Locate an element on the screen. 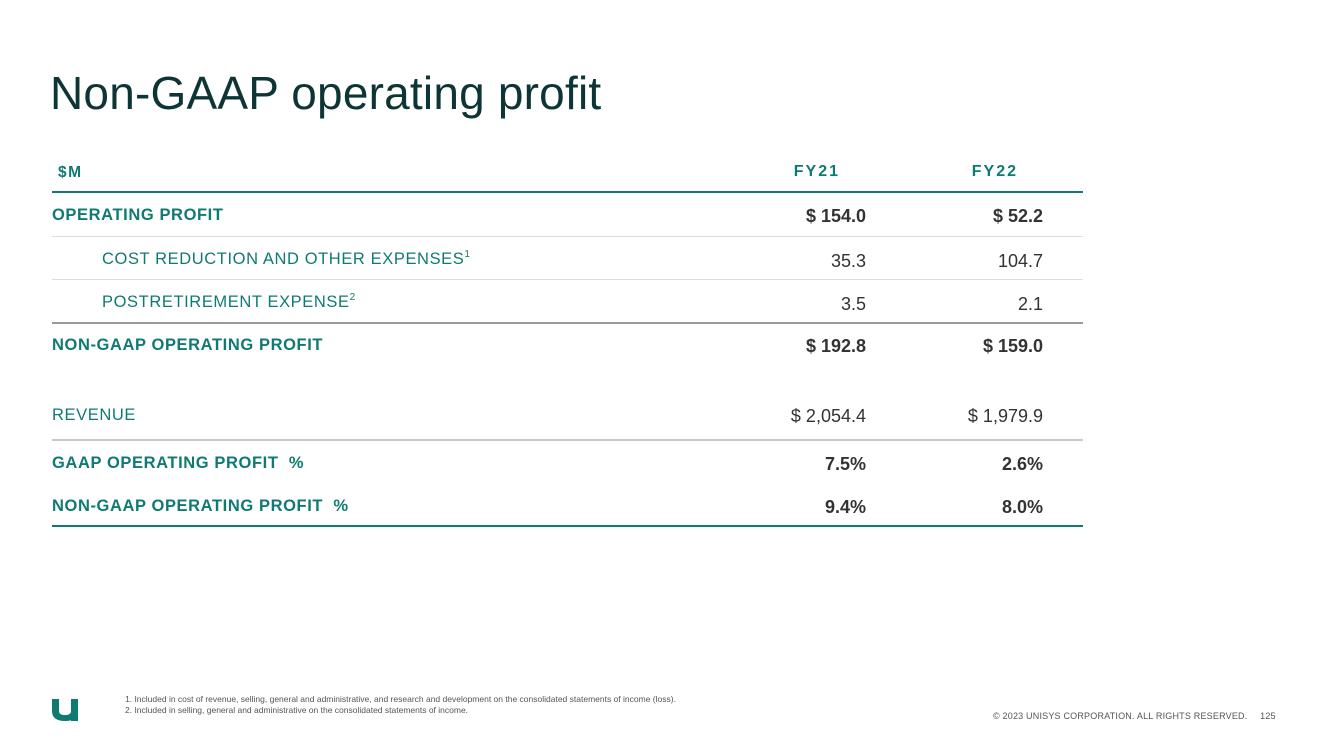 Image resolution: width=1333 pixels, height=750 pixels. page-title: Non-GAAP operating profit is located at coordinates (326, 93).